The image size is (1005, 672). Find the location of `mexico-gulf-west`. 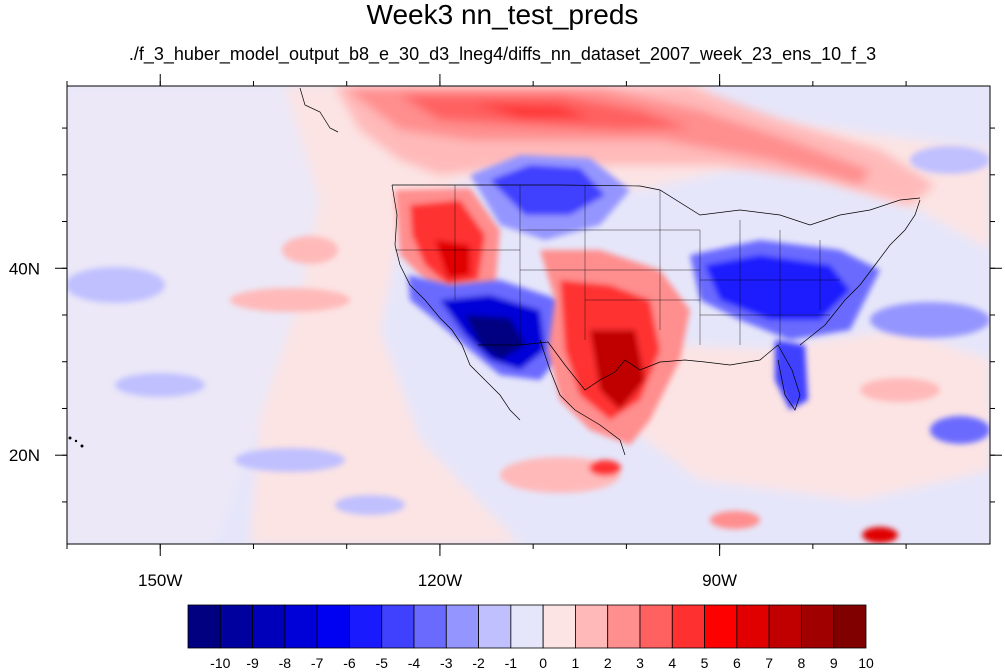

mexico-gulf-west is located at coordinates (582, 397).